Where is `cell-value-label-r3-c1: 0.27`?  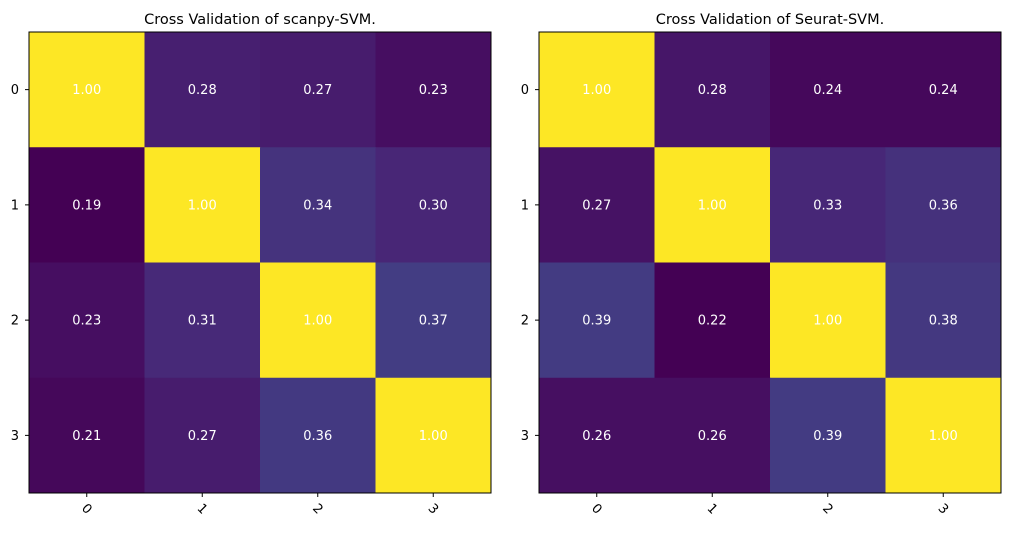 cell-value-label-r3-c1: 0.27 is located at coordinates (202, 436).